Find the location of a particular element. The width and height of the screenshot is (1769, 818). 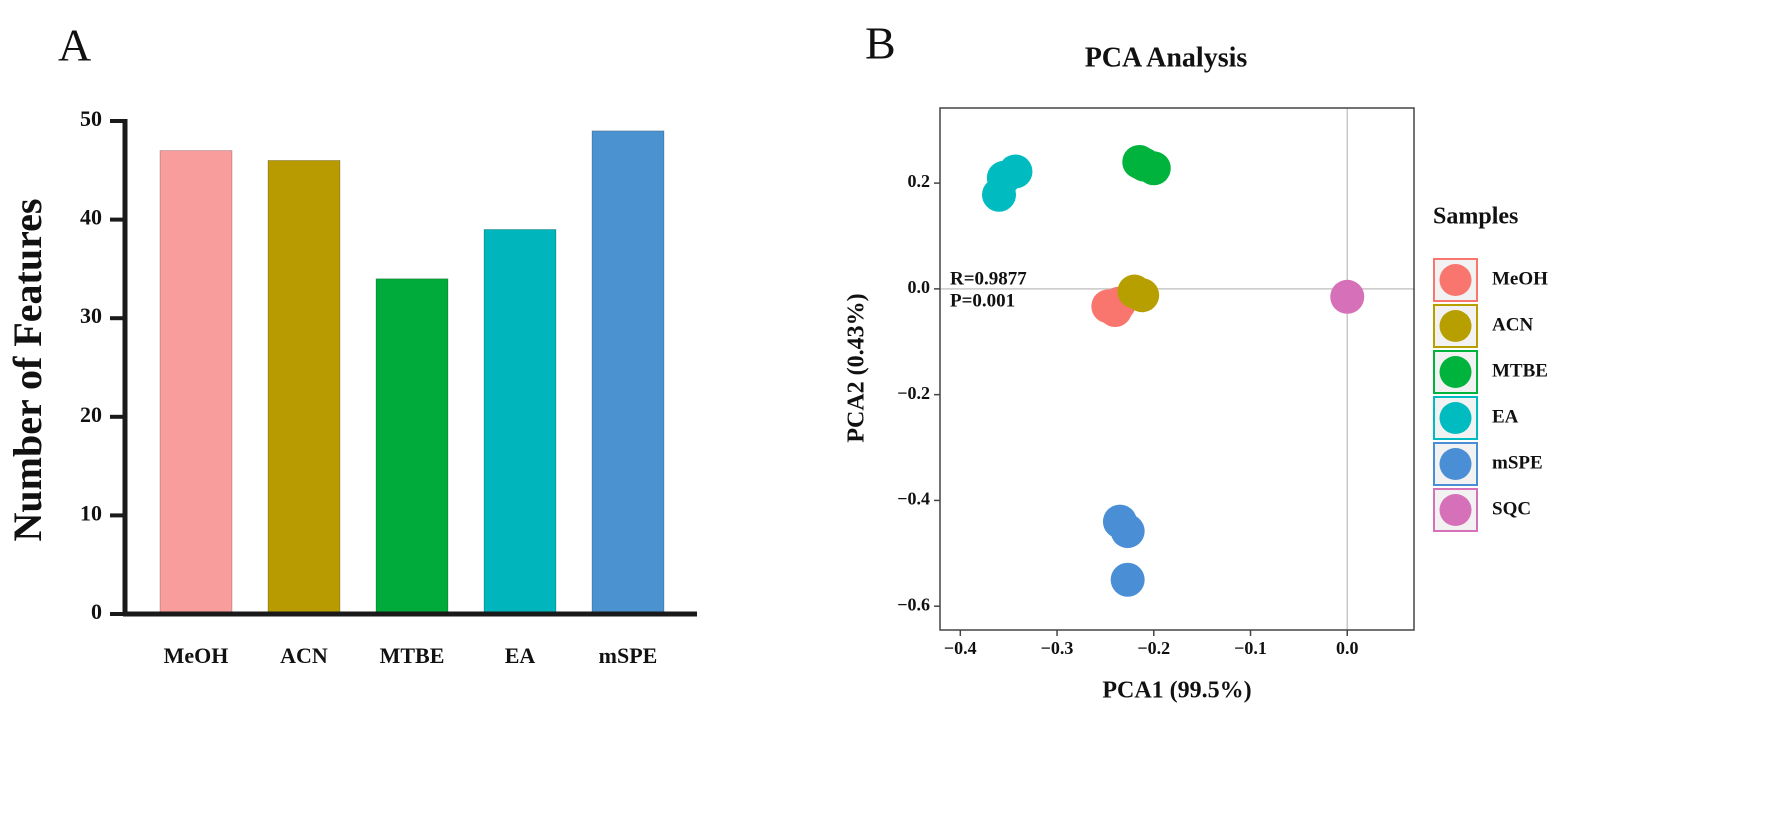

x-tick-label: MeOH is located at coordinates (196, 655).